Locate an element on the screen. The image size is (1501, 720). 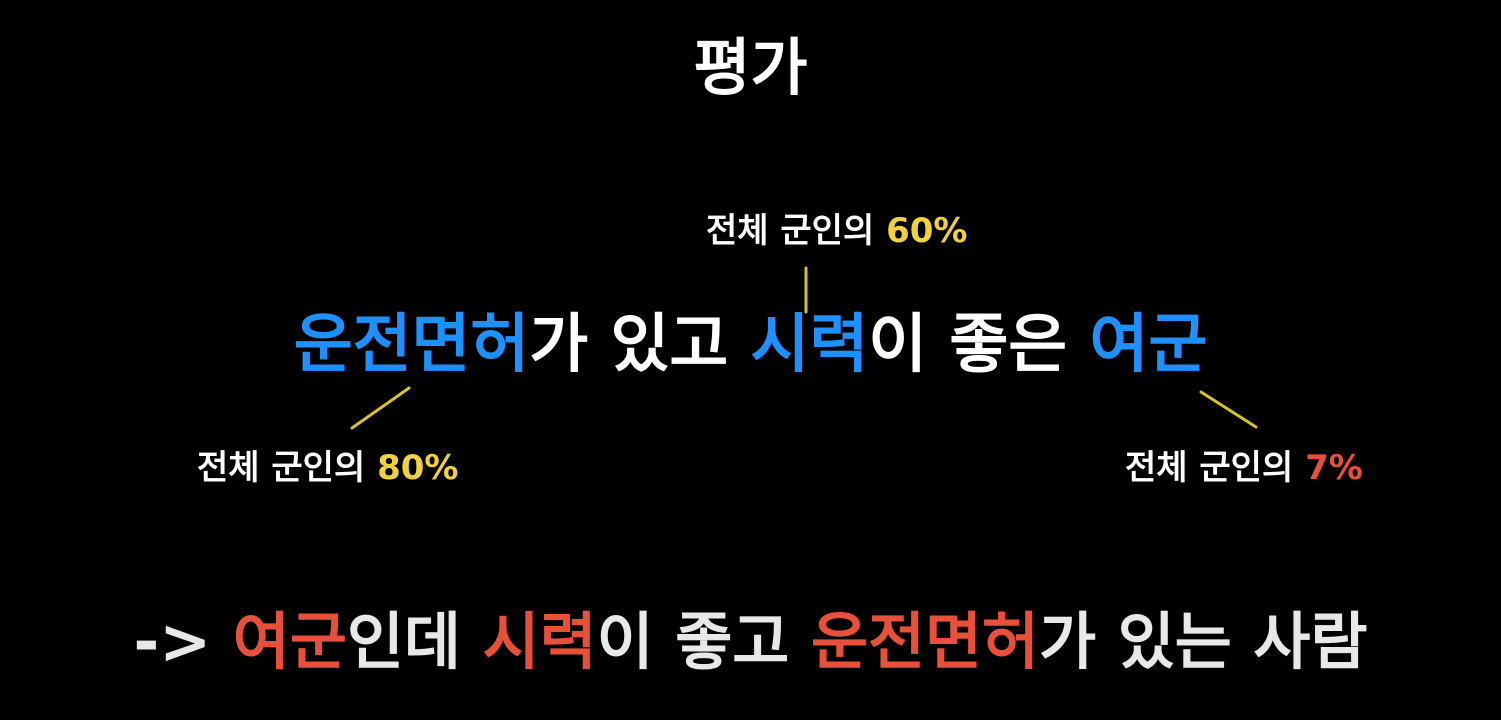
conclusion-text-1: 인데 is located at coordinates (414, 641).